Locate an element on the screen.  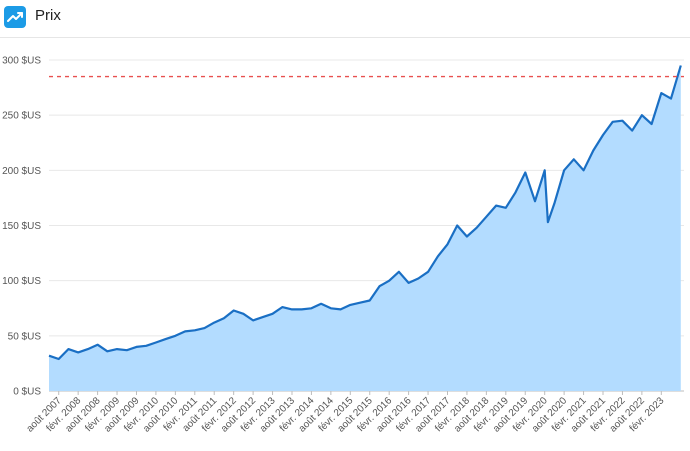
y-tick-label: 100 $US is located at coordinates (21, 281).